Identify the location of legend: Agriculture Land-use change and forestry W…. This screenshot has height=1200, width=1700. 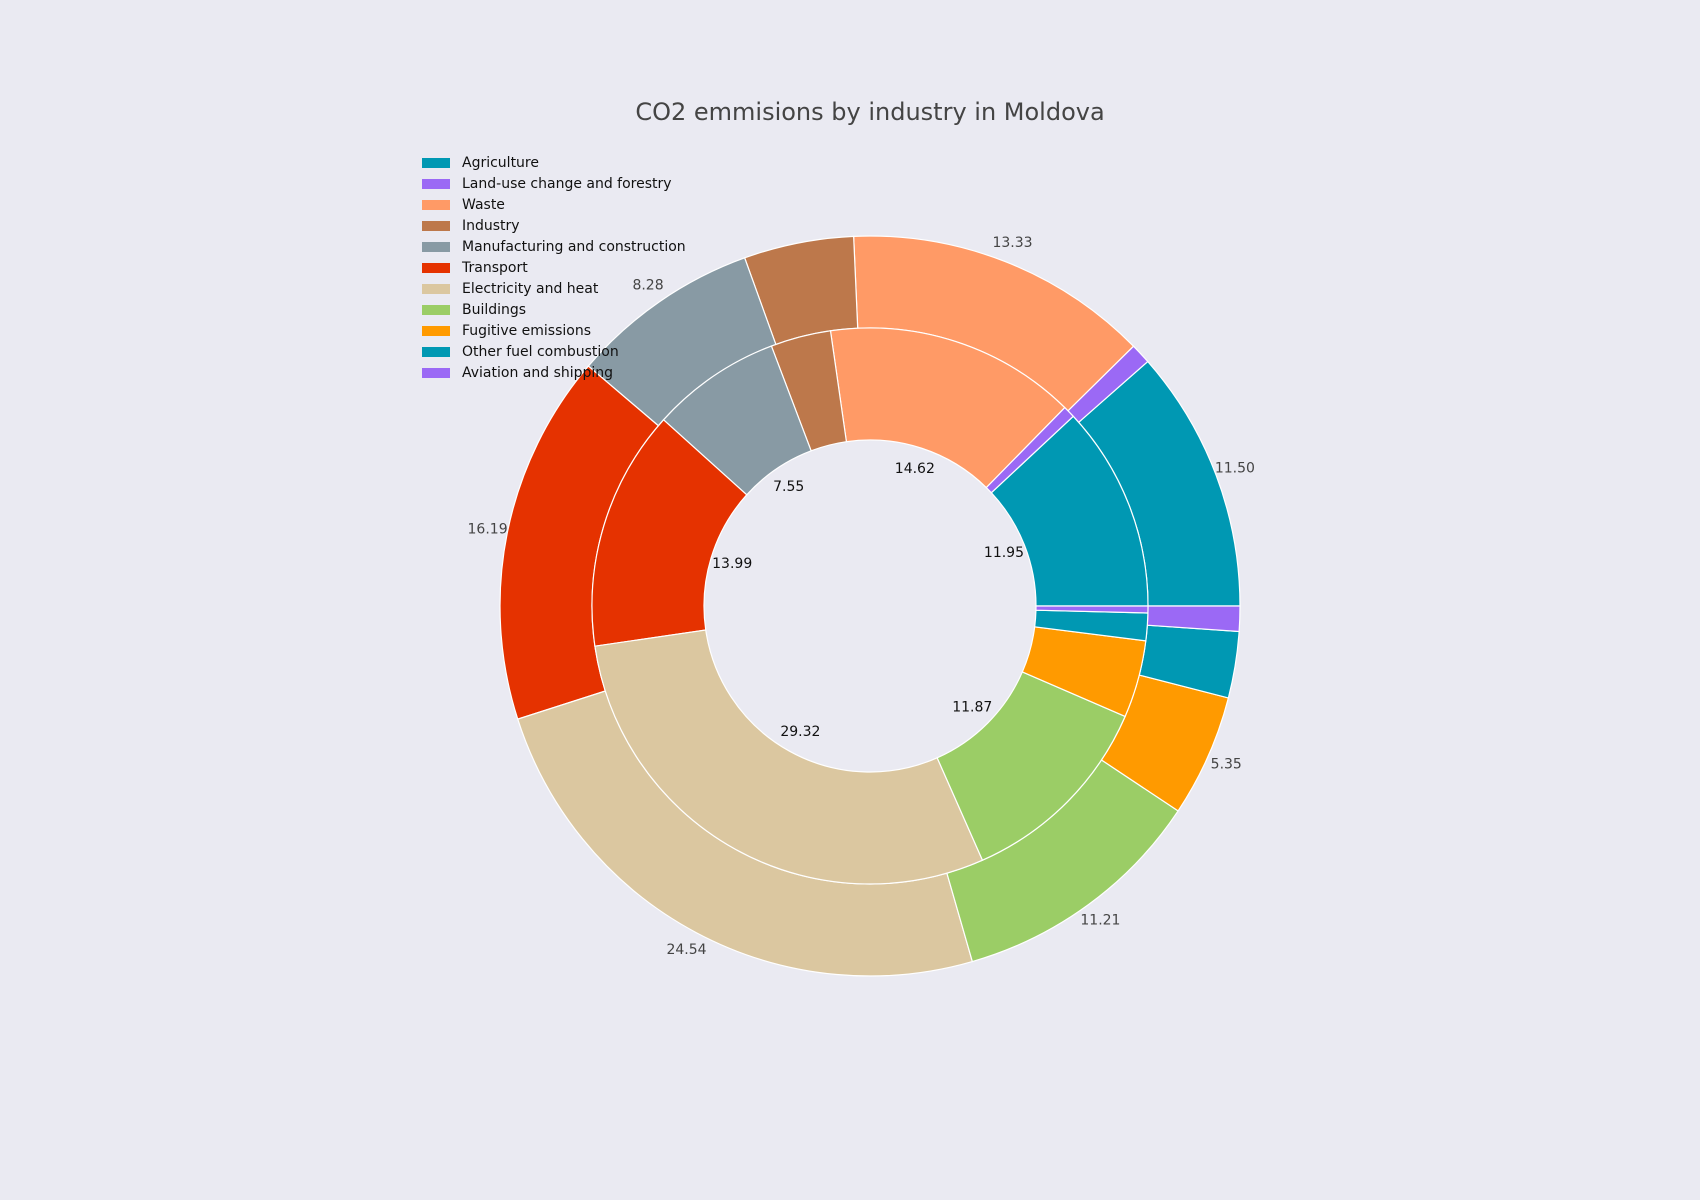
(554, 267).